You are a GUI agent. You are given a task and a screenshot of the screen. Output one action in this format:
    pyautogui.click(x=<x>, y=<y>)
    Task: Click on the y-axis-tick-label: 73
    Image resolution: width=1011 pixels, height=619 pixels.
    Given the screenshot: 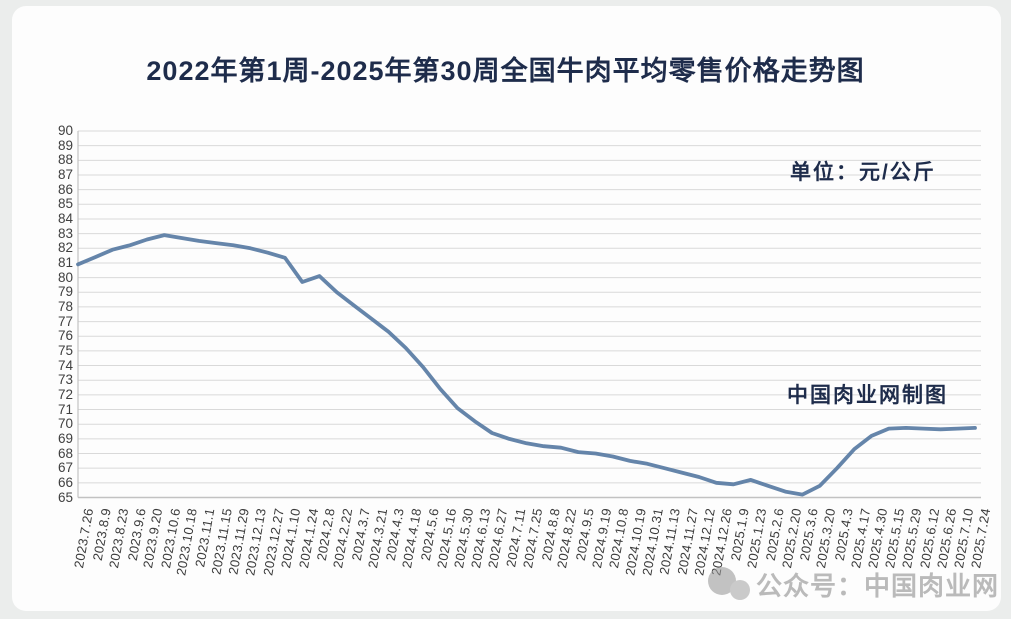 What is the action you would take?
    pyautogui.click(x=65, y=380)
    